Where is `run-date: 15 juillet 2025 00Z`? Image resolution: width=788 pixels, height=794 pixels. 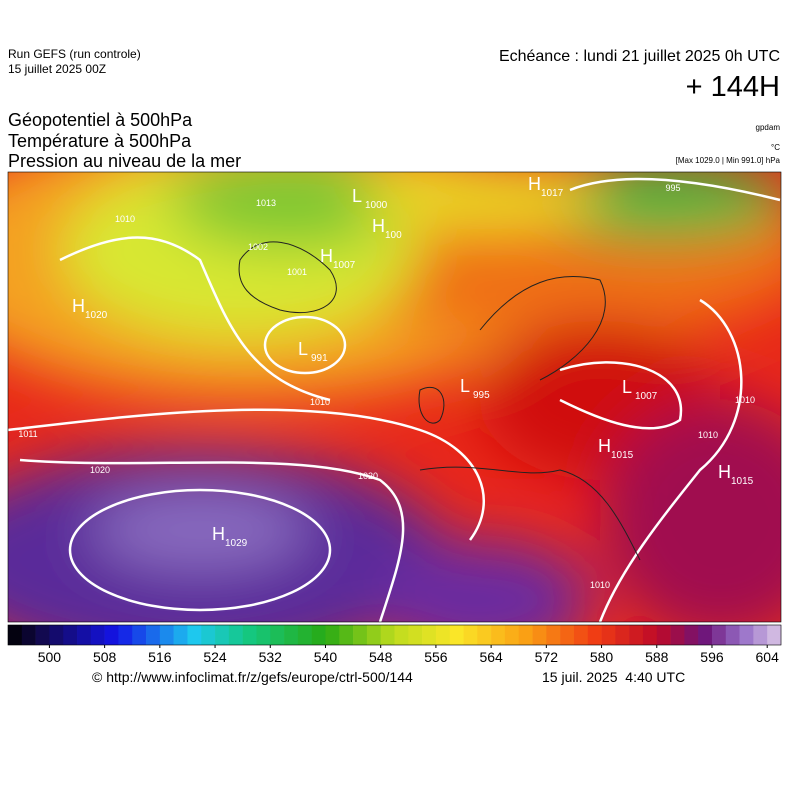
run-date: 15 juillet 2025 00Z is located at coordinates (57, 69).